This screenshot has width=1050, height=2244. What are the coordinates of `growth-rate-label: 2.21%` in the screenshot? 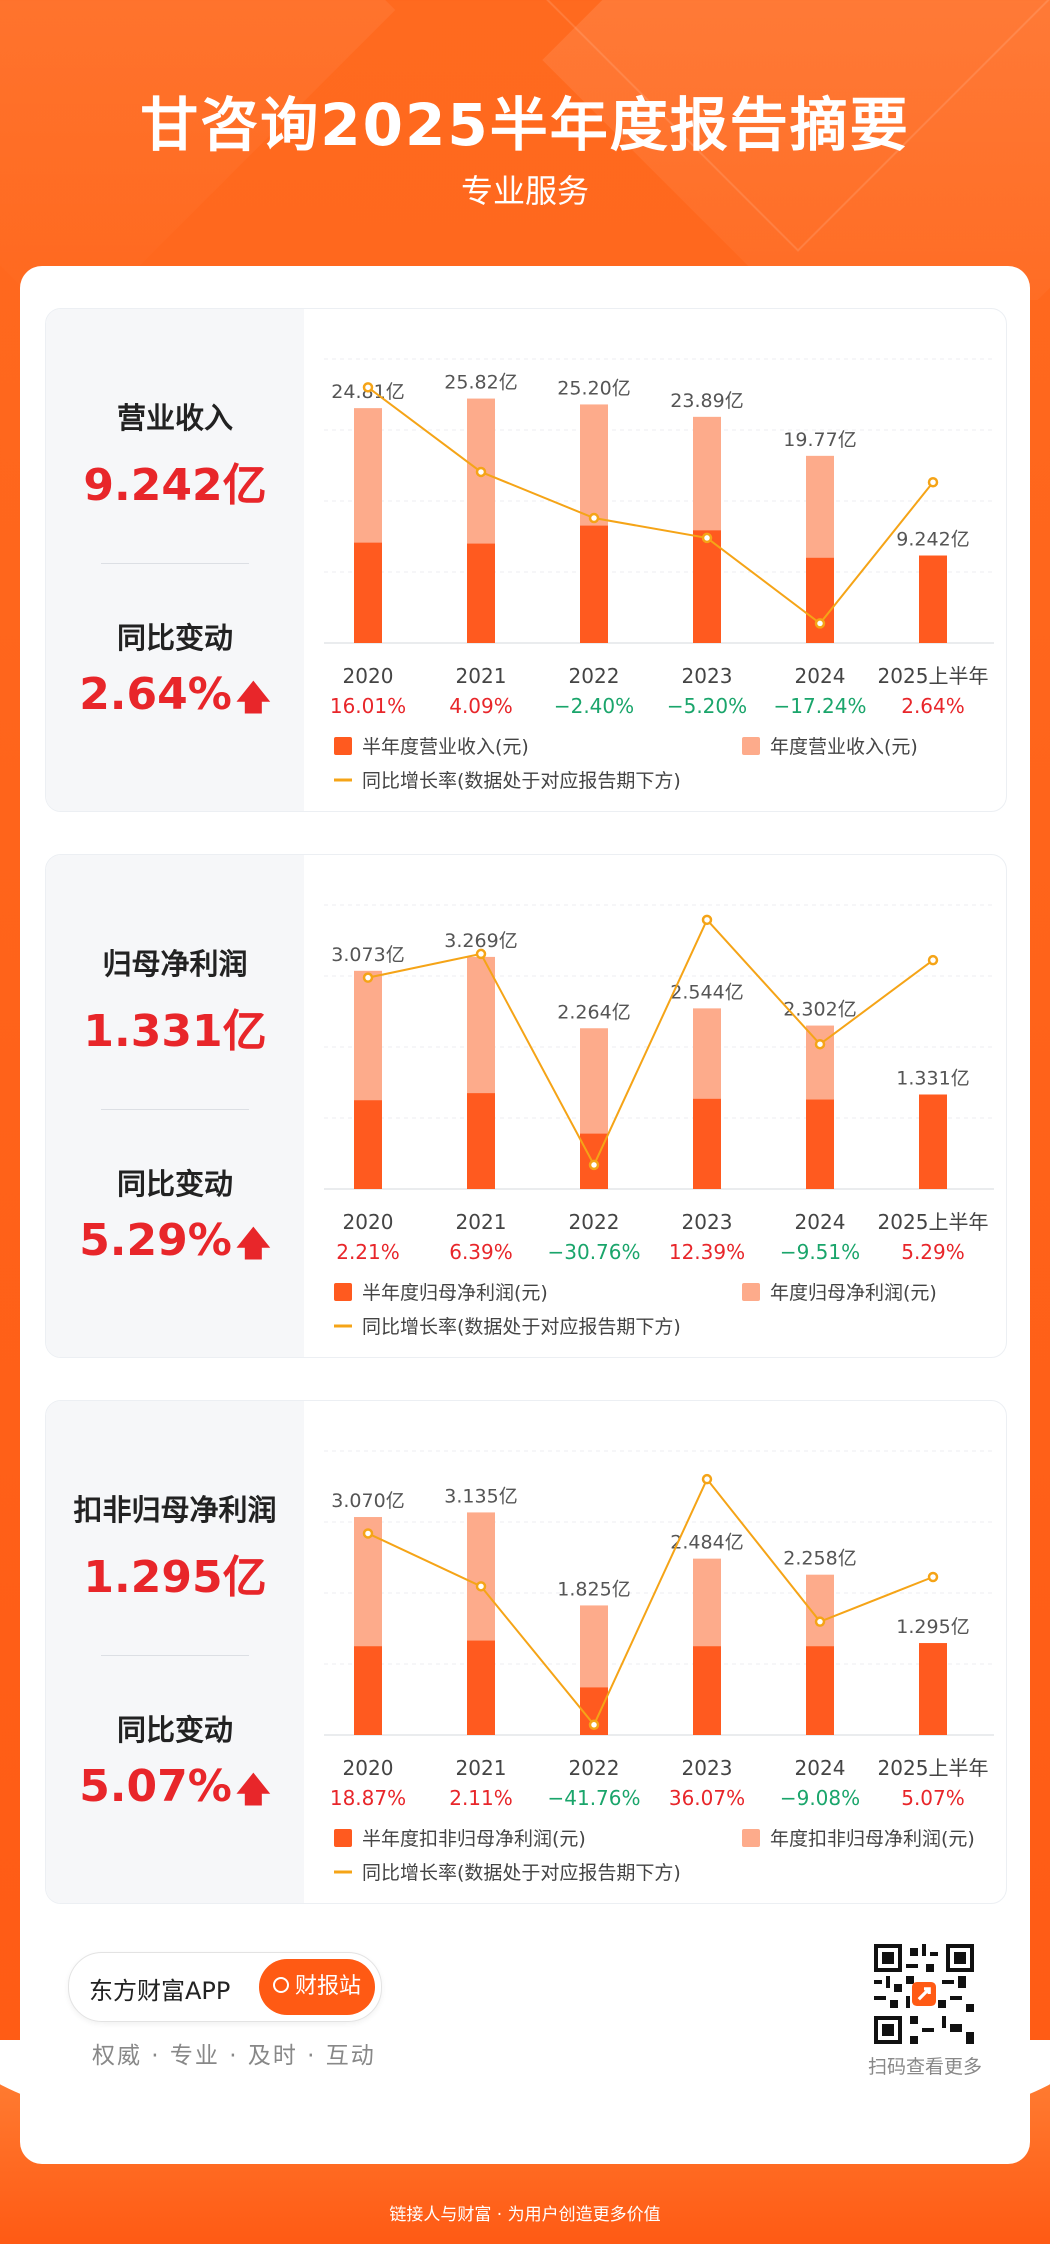 It's located at (368, 1252).